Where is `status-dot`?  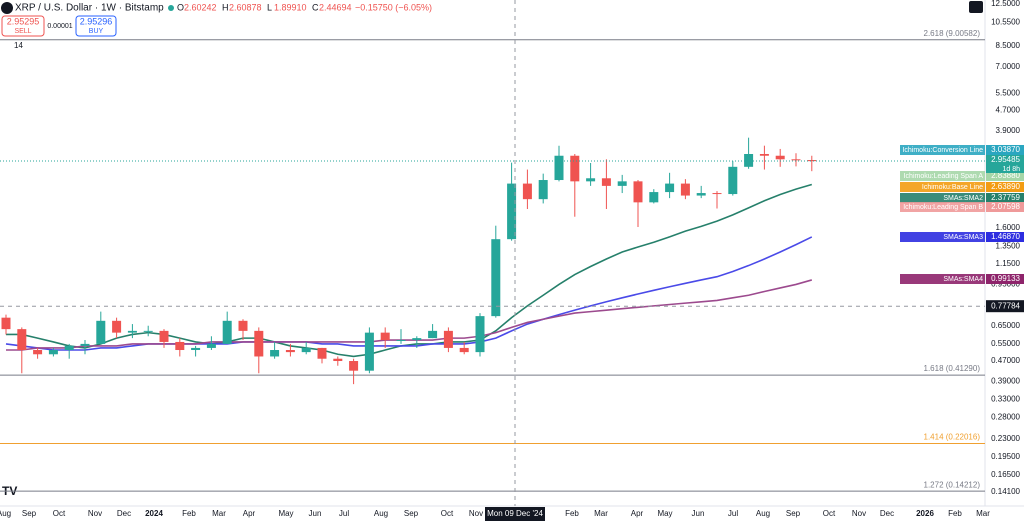 status-dot is located at coordinates (171, 8).